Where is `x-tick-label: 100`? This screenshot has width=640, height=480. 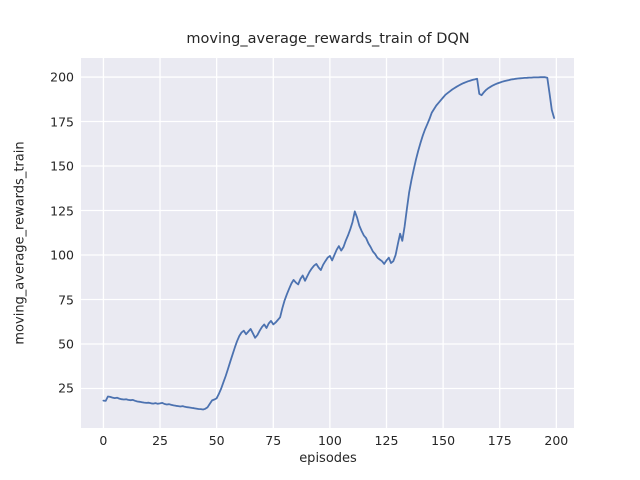 x-tick-label: 100 is located at coordinates (329, 440).